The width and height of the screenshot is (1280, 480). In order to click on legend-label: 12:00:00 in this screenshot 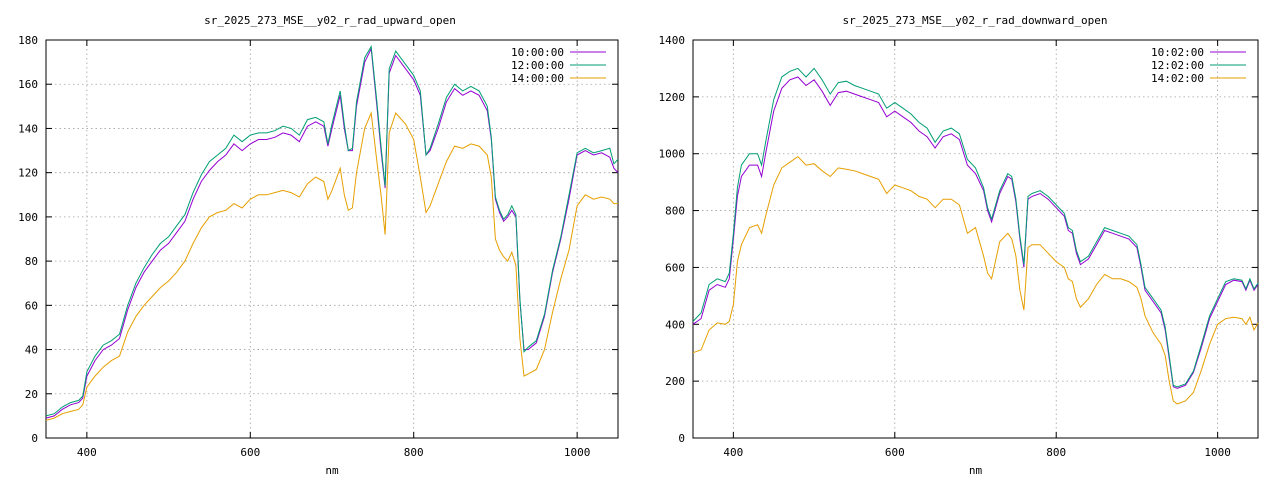, I will do `click(537, 65)`.